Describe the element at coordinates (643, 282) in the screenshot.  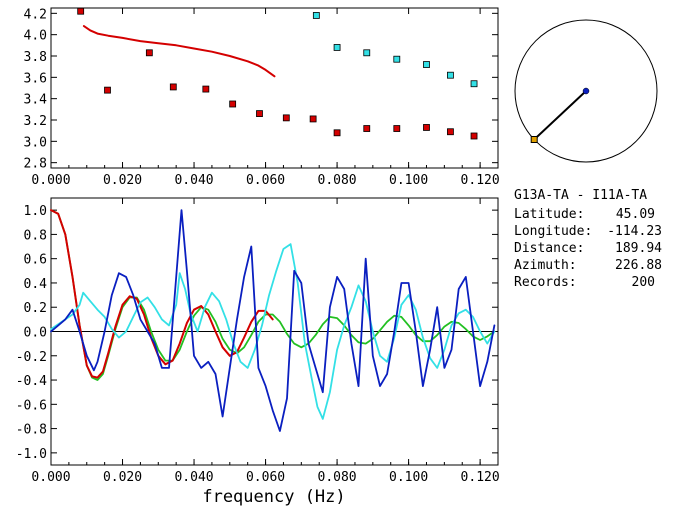
I see `info-value-records: 200` at that location.